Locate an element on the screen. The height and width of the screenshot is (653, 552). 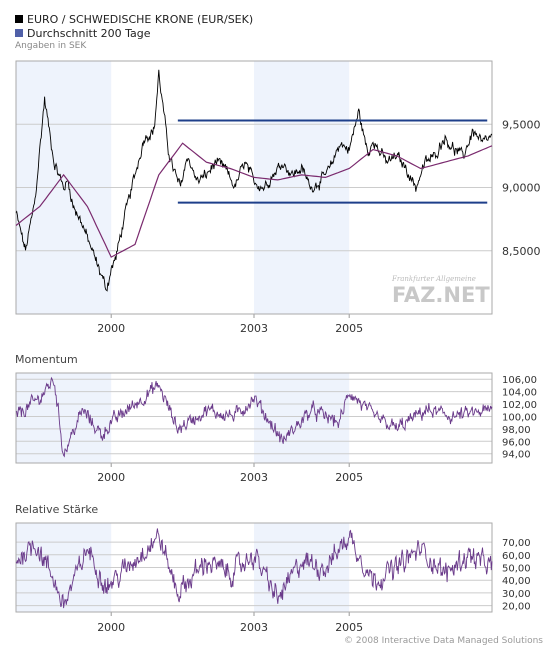
momentum-x-tick-label: 2003 is located at coordinates (254, 477).